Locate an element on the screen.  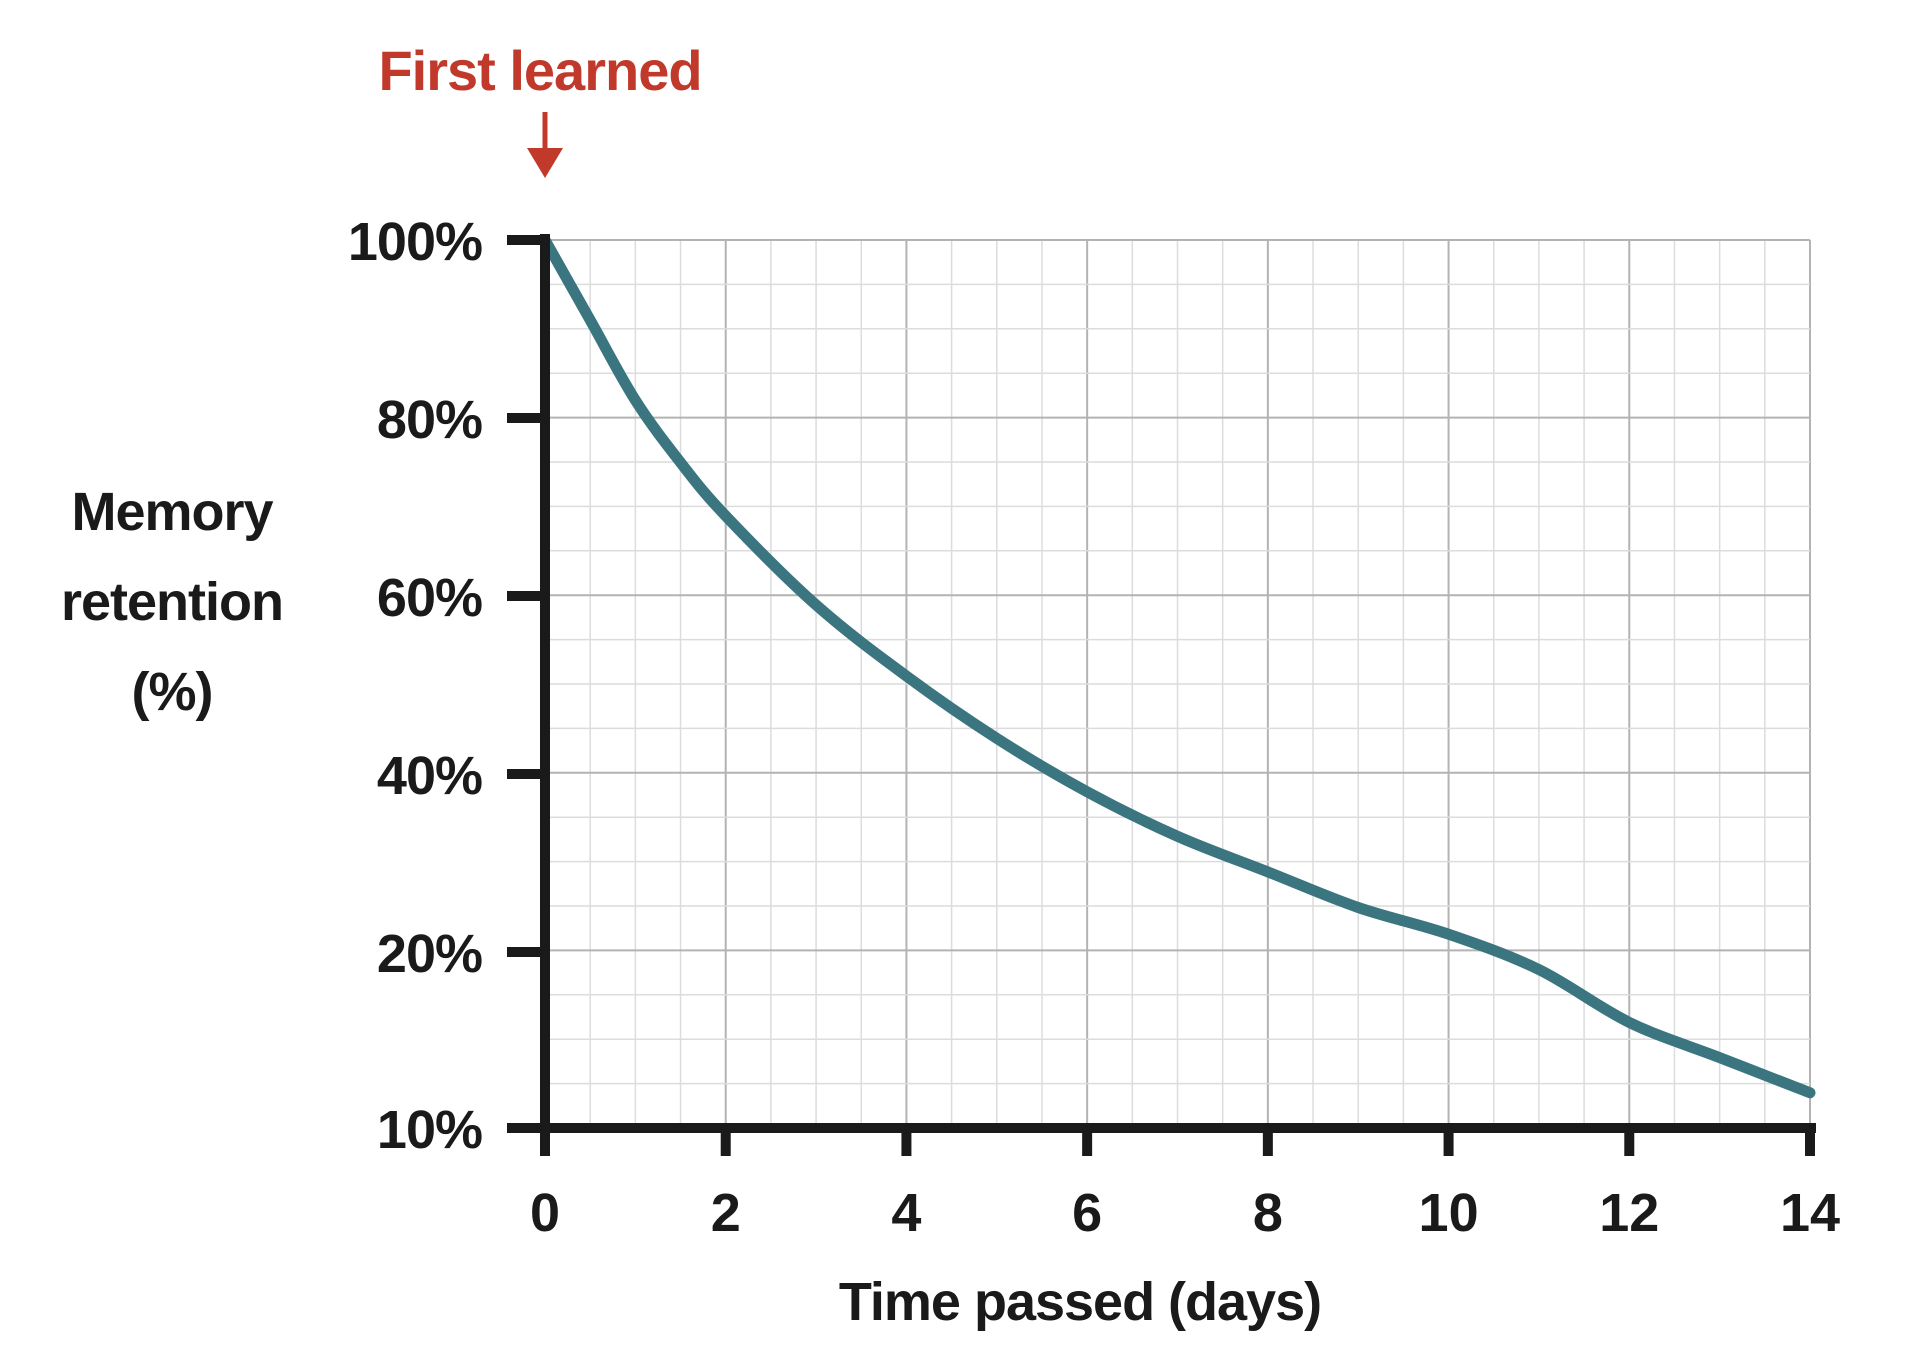
y-tick-label: 60% is located at coordinates (429, 598).